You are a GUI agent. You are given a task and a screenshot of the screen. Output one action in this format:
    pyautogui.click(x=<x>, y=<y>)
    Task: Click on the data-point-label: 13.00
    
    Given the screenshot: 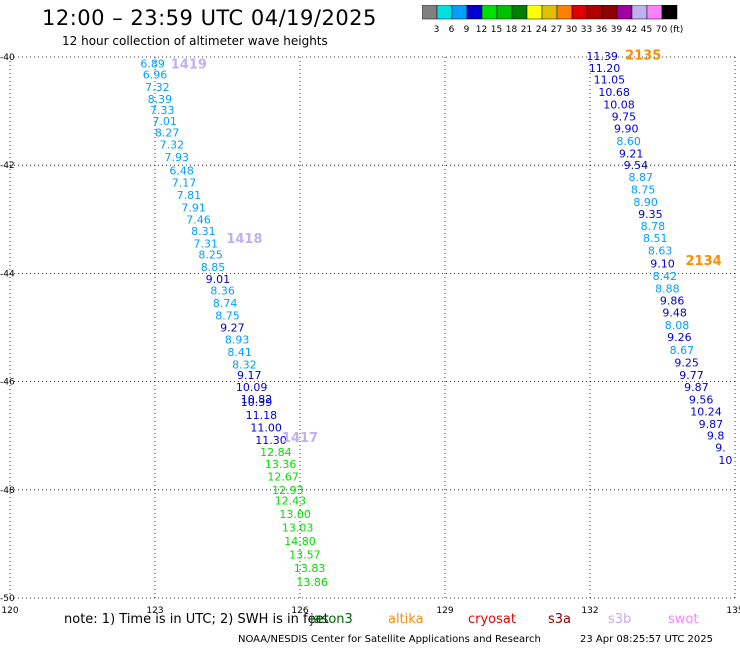 What is the action you would take?
    pyautogui.click(x=295, y=514)
    